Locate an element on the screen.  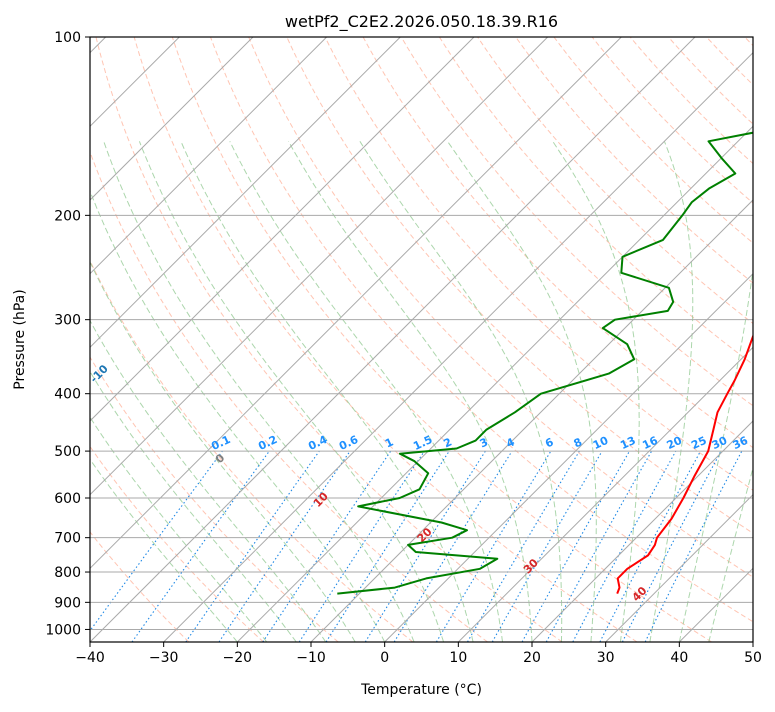
x-tick-label: −20 is located at coordinates (238, 658).